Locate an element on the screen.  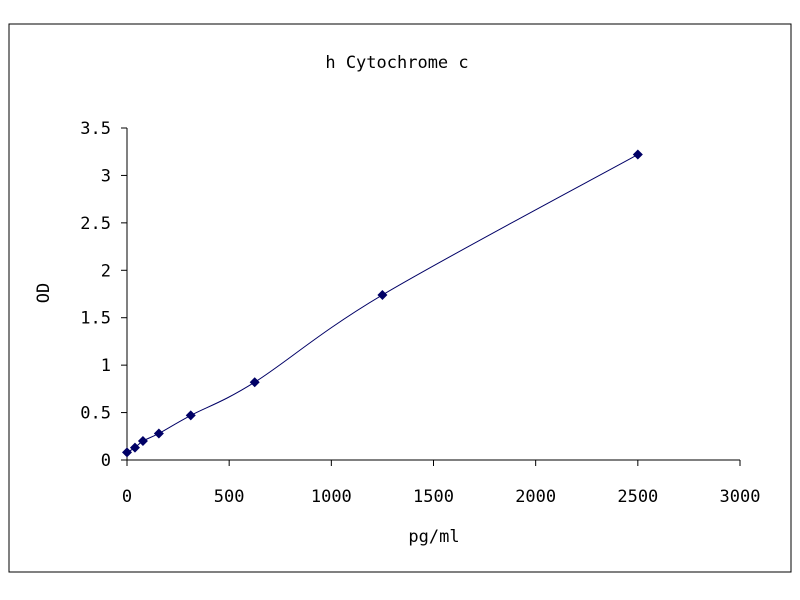
y-tick-label: 1.5 is located at coordinates (95, 319).